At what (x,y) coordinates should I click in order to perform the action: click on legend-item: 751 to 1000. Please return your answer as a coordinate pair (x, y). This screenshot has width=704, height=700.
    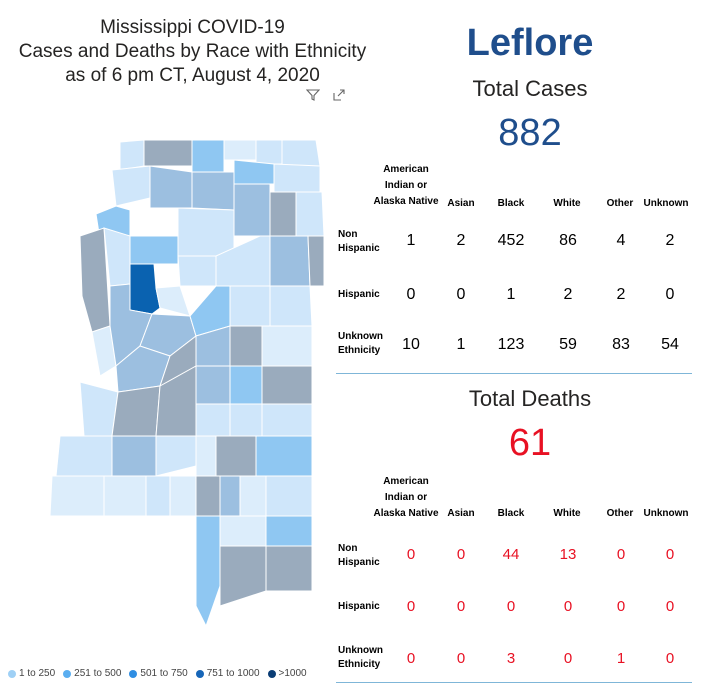
    Looking at the image, I should click on (227, 673).